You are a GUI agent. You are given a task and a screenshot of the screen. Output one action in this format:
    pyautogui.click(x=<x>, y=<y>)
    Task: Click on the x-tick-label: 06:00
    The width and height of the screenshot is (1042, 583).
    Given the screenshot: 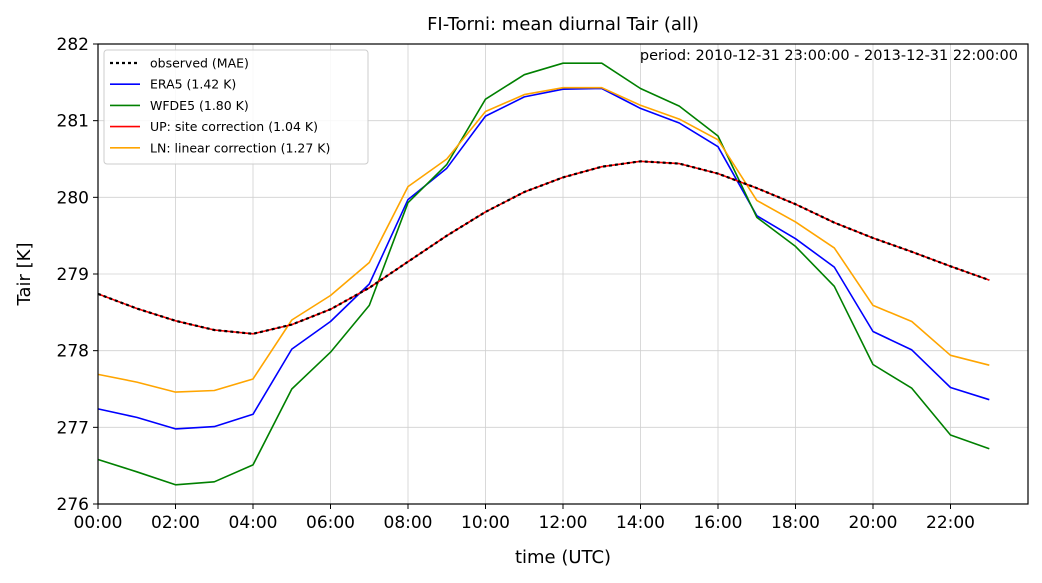 What is the action you would take?
    pyautogui.click(x=330, y=523)
    